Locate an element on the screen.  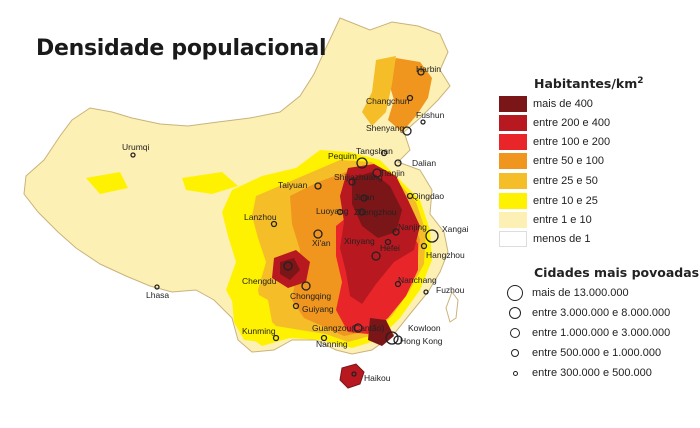
city-label-lanzhou: Lanzhou is located at coordinates (260, 217).